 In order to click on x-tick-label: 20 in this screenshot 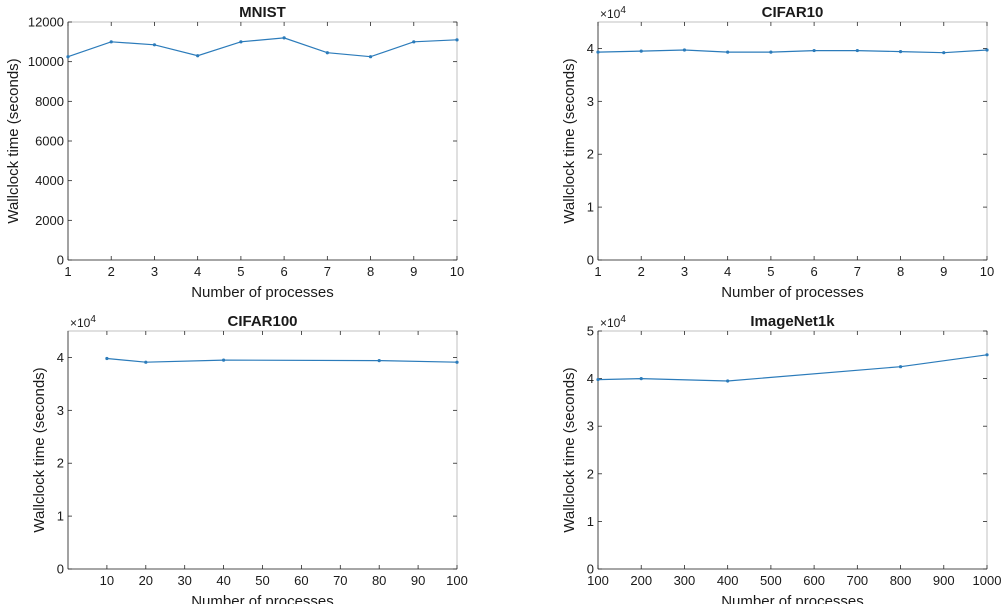, I will do `click(146, 580)`.